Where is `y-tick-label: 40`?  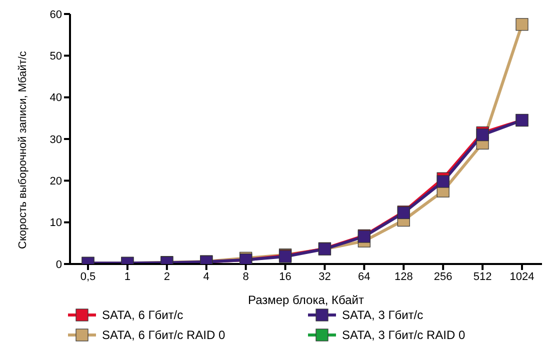 y-tick-label: 40 is located at coordinates (56, 98).